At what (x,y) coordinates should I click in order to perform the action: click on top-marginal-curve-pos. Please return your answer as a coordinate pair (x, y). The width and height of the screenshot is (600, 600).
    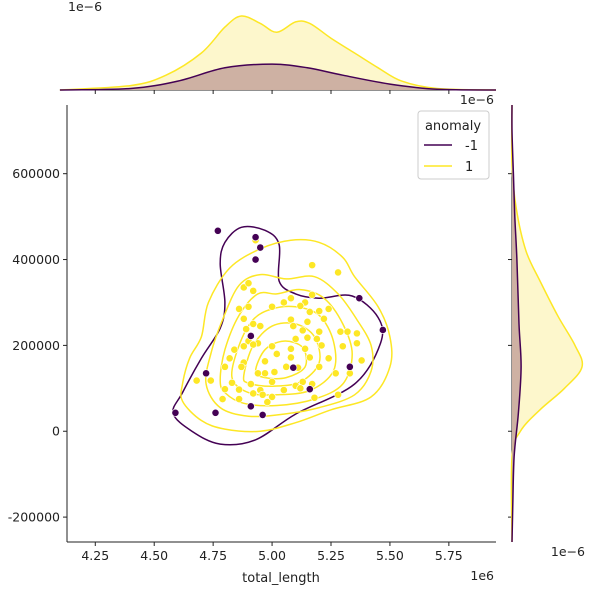
    Looking at the image, I should click on (278, 53).